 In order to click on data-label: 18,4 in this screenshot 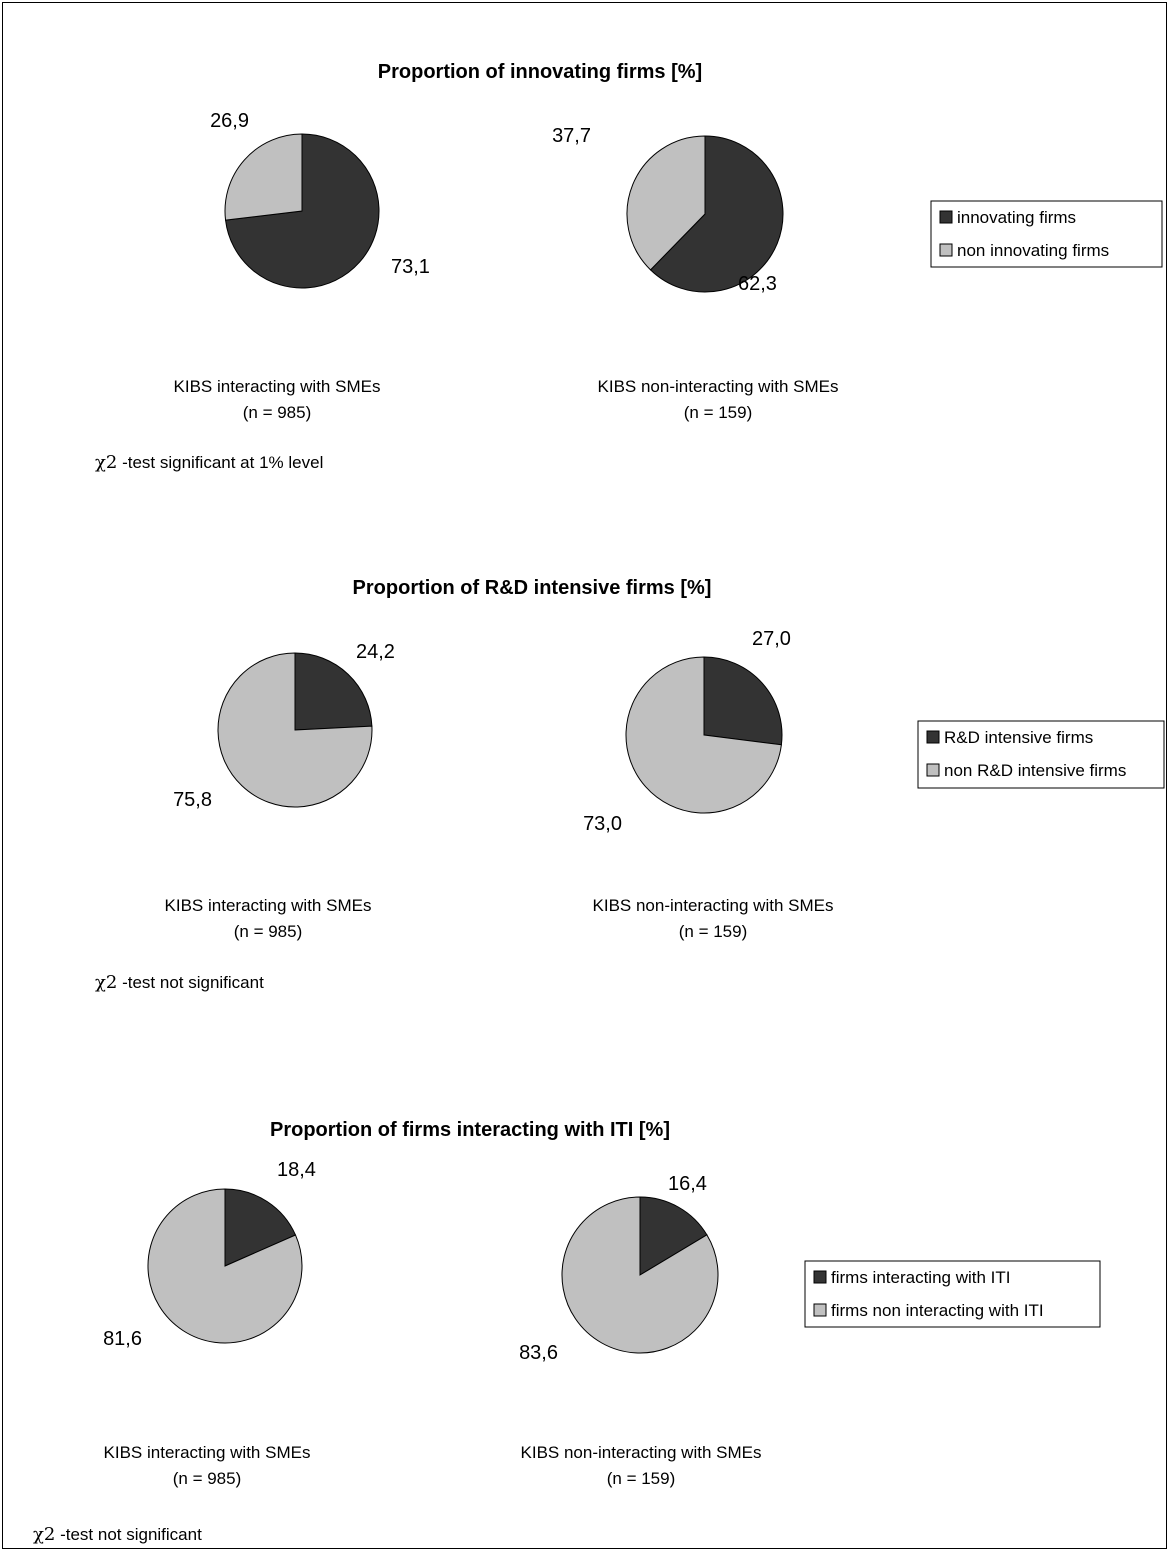, I will do `click(296, 1170)`.